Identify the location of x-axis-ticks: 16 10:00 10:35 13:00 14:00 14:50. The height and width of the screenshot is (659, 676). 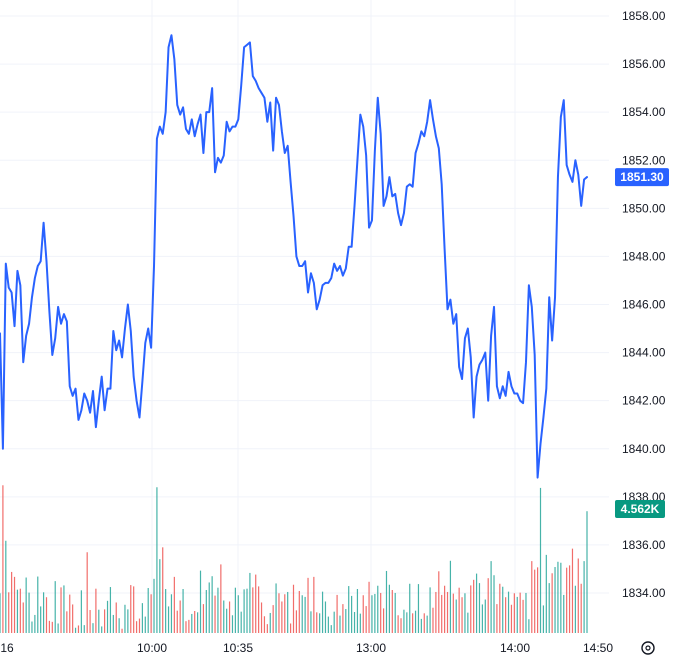
(306, 648).